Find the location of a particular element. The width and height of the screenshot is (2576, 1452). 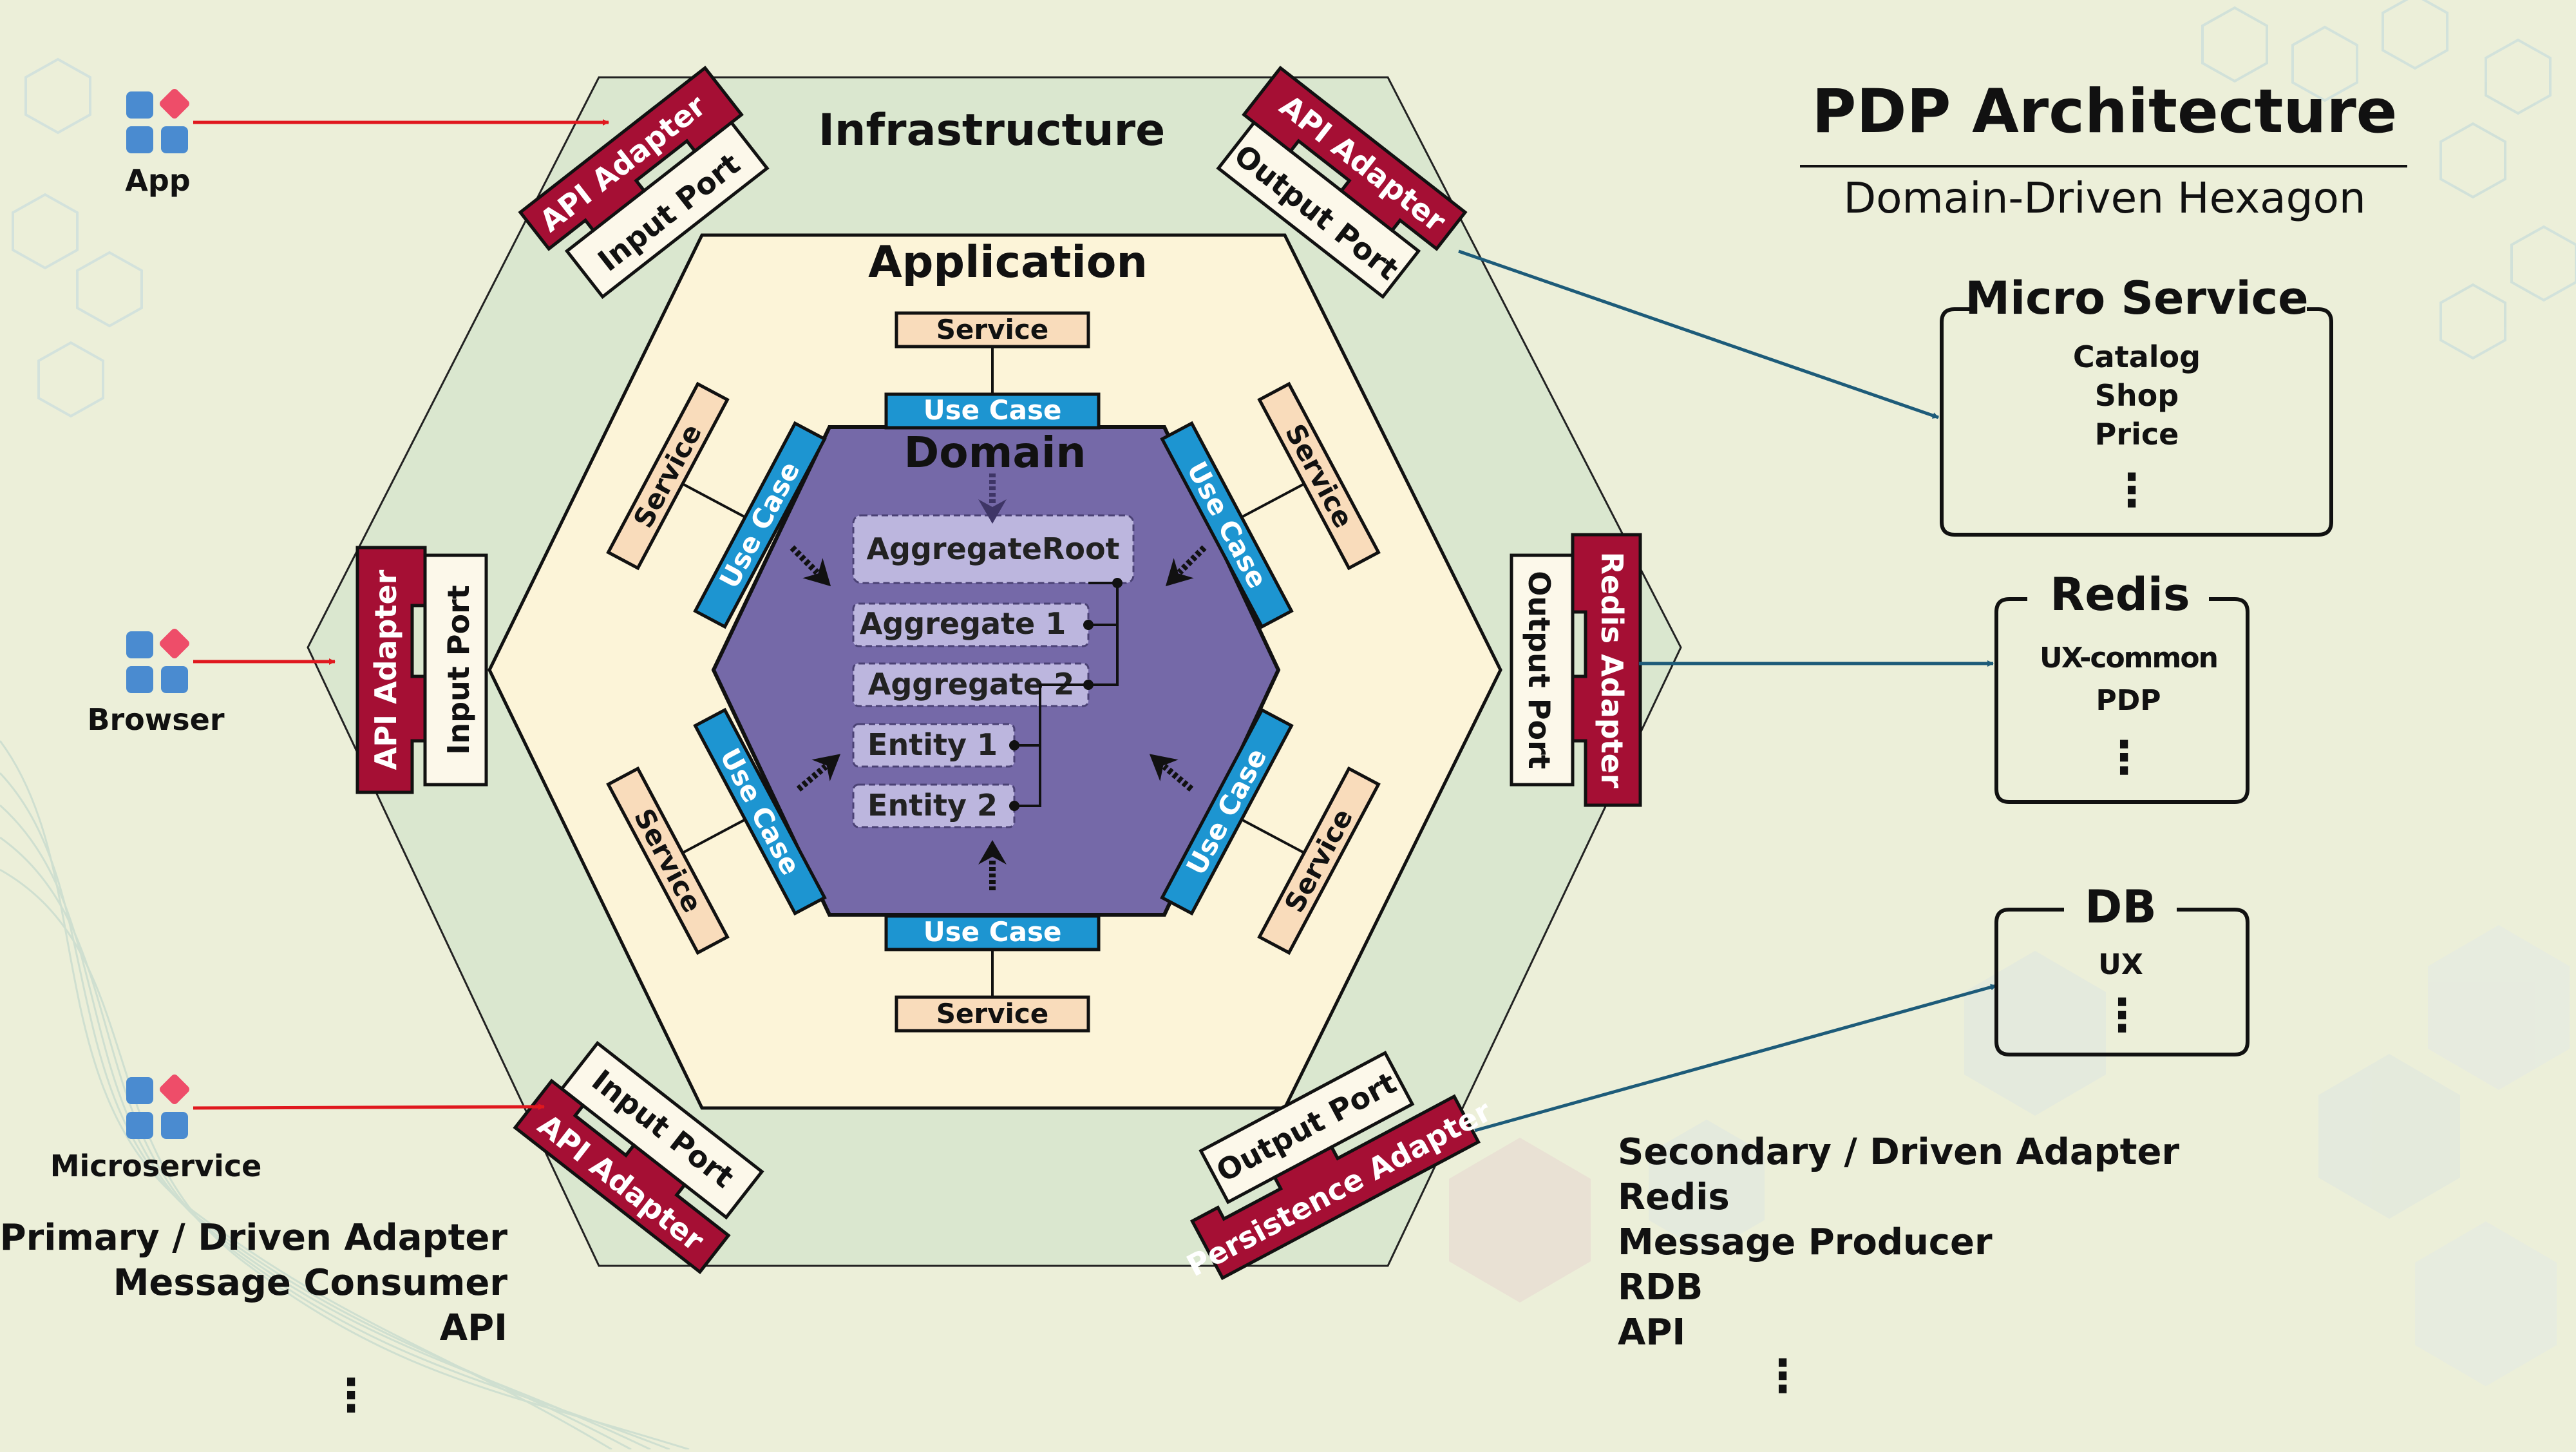

aggregate-root-box: AggregateRoot is located at coordinates (994, 549).